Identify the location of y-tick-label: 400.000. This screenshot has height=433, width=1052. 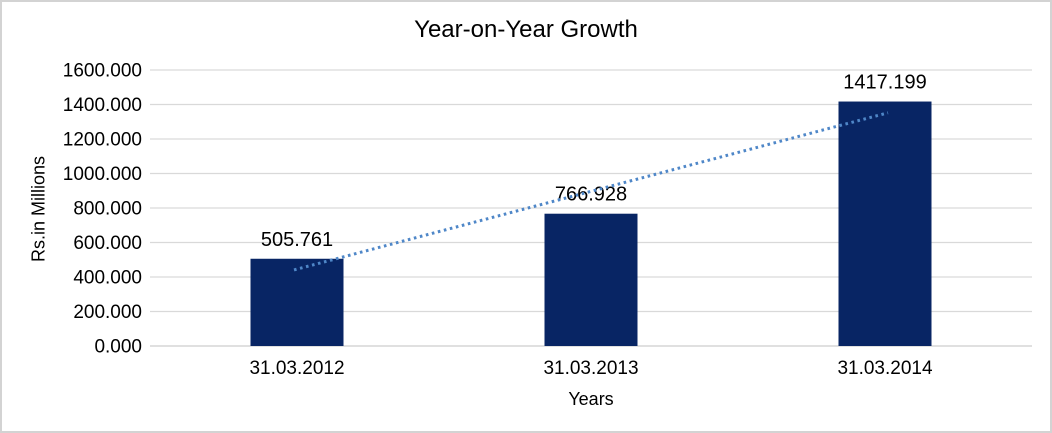
(107, 278).